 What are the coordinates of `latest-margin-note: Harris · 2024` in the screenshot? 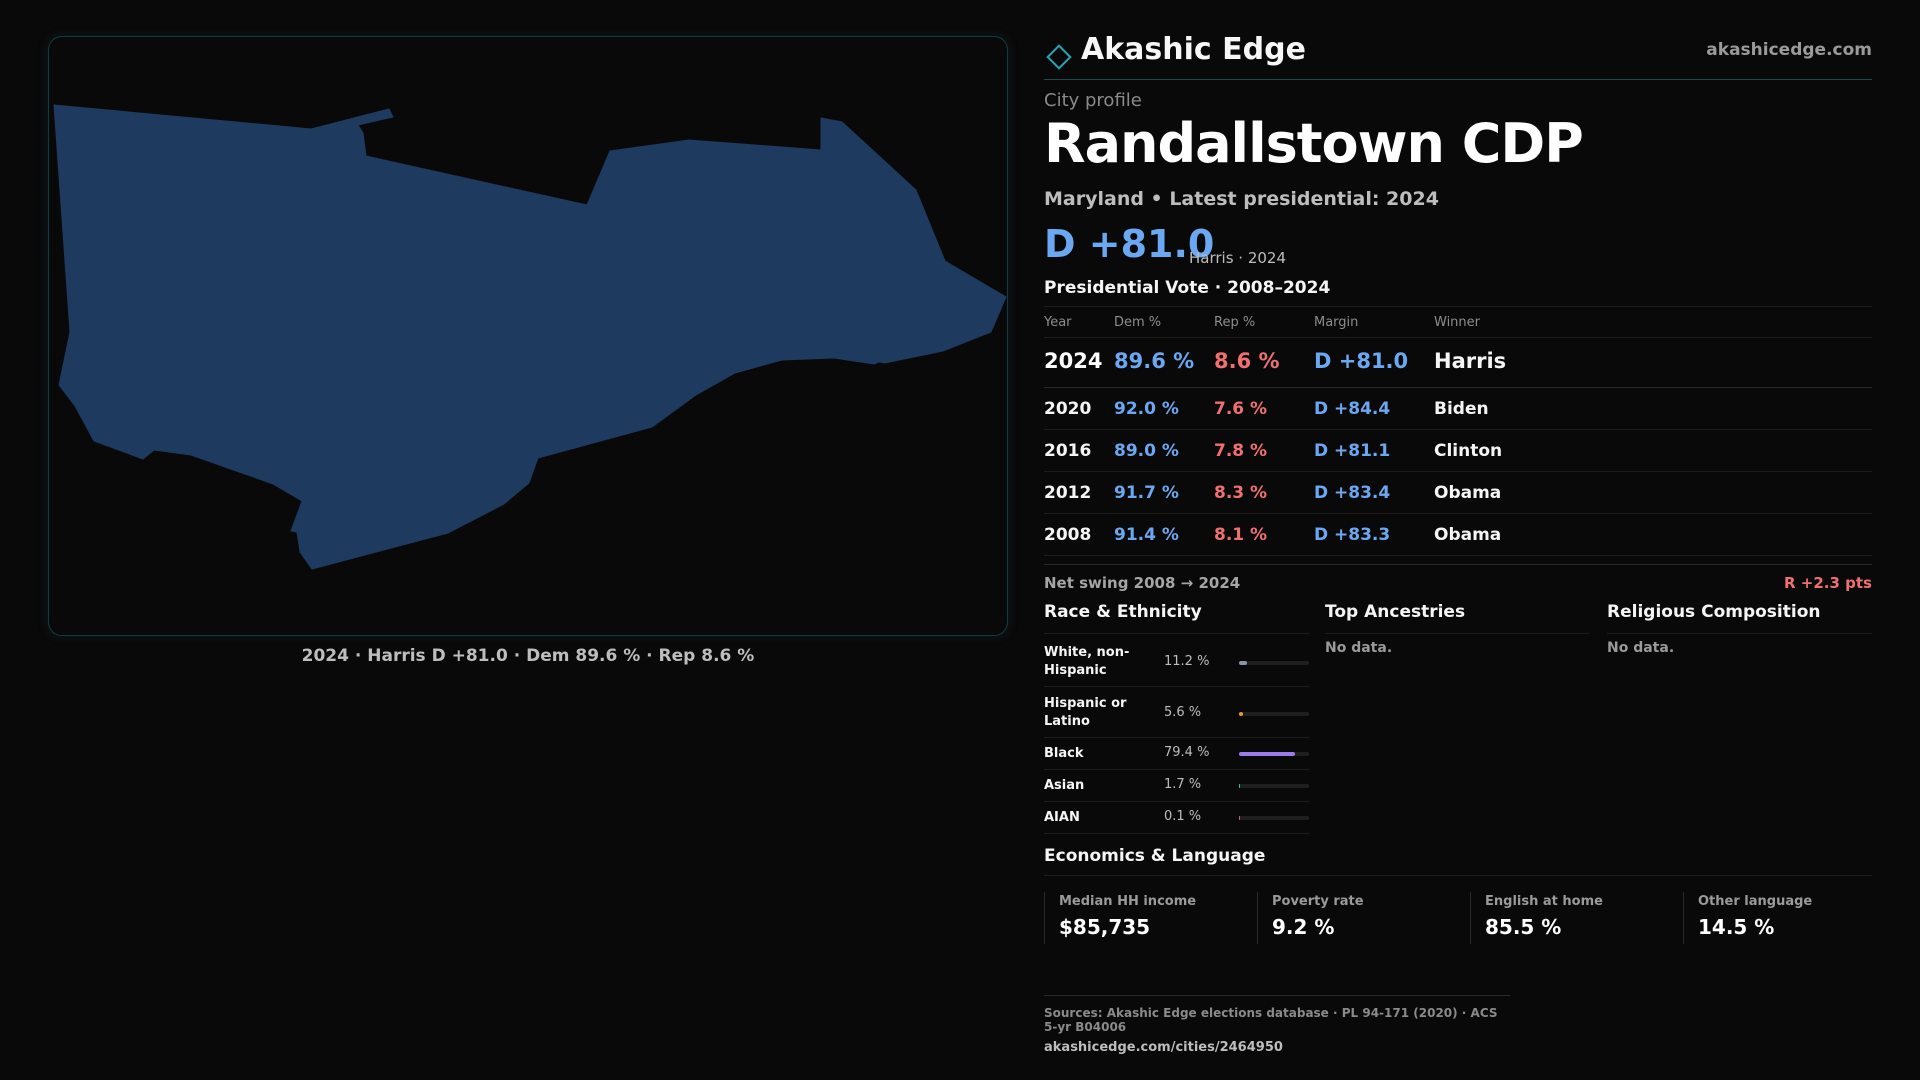 It's located at (1238, 258).